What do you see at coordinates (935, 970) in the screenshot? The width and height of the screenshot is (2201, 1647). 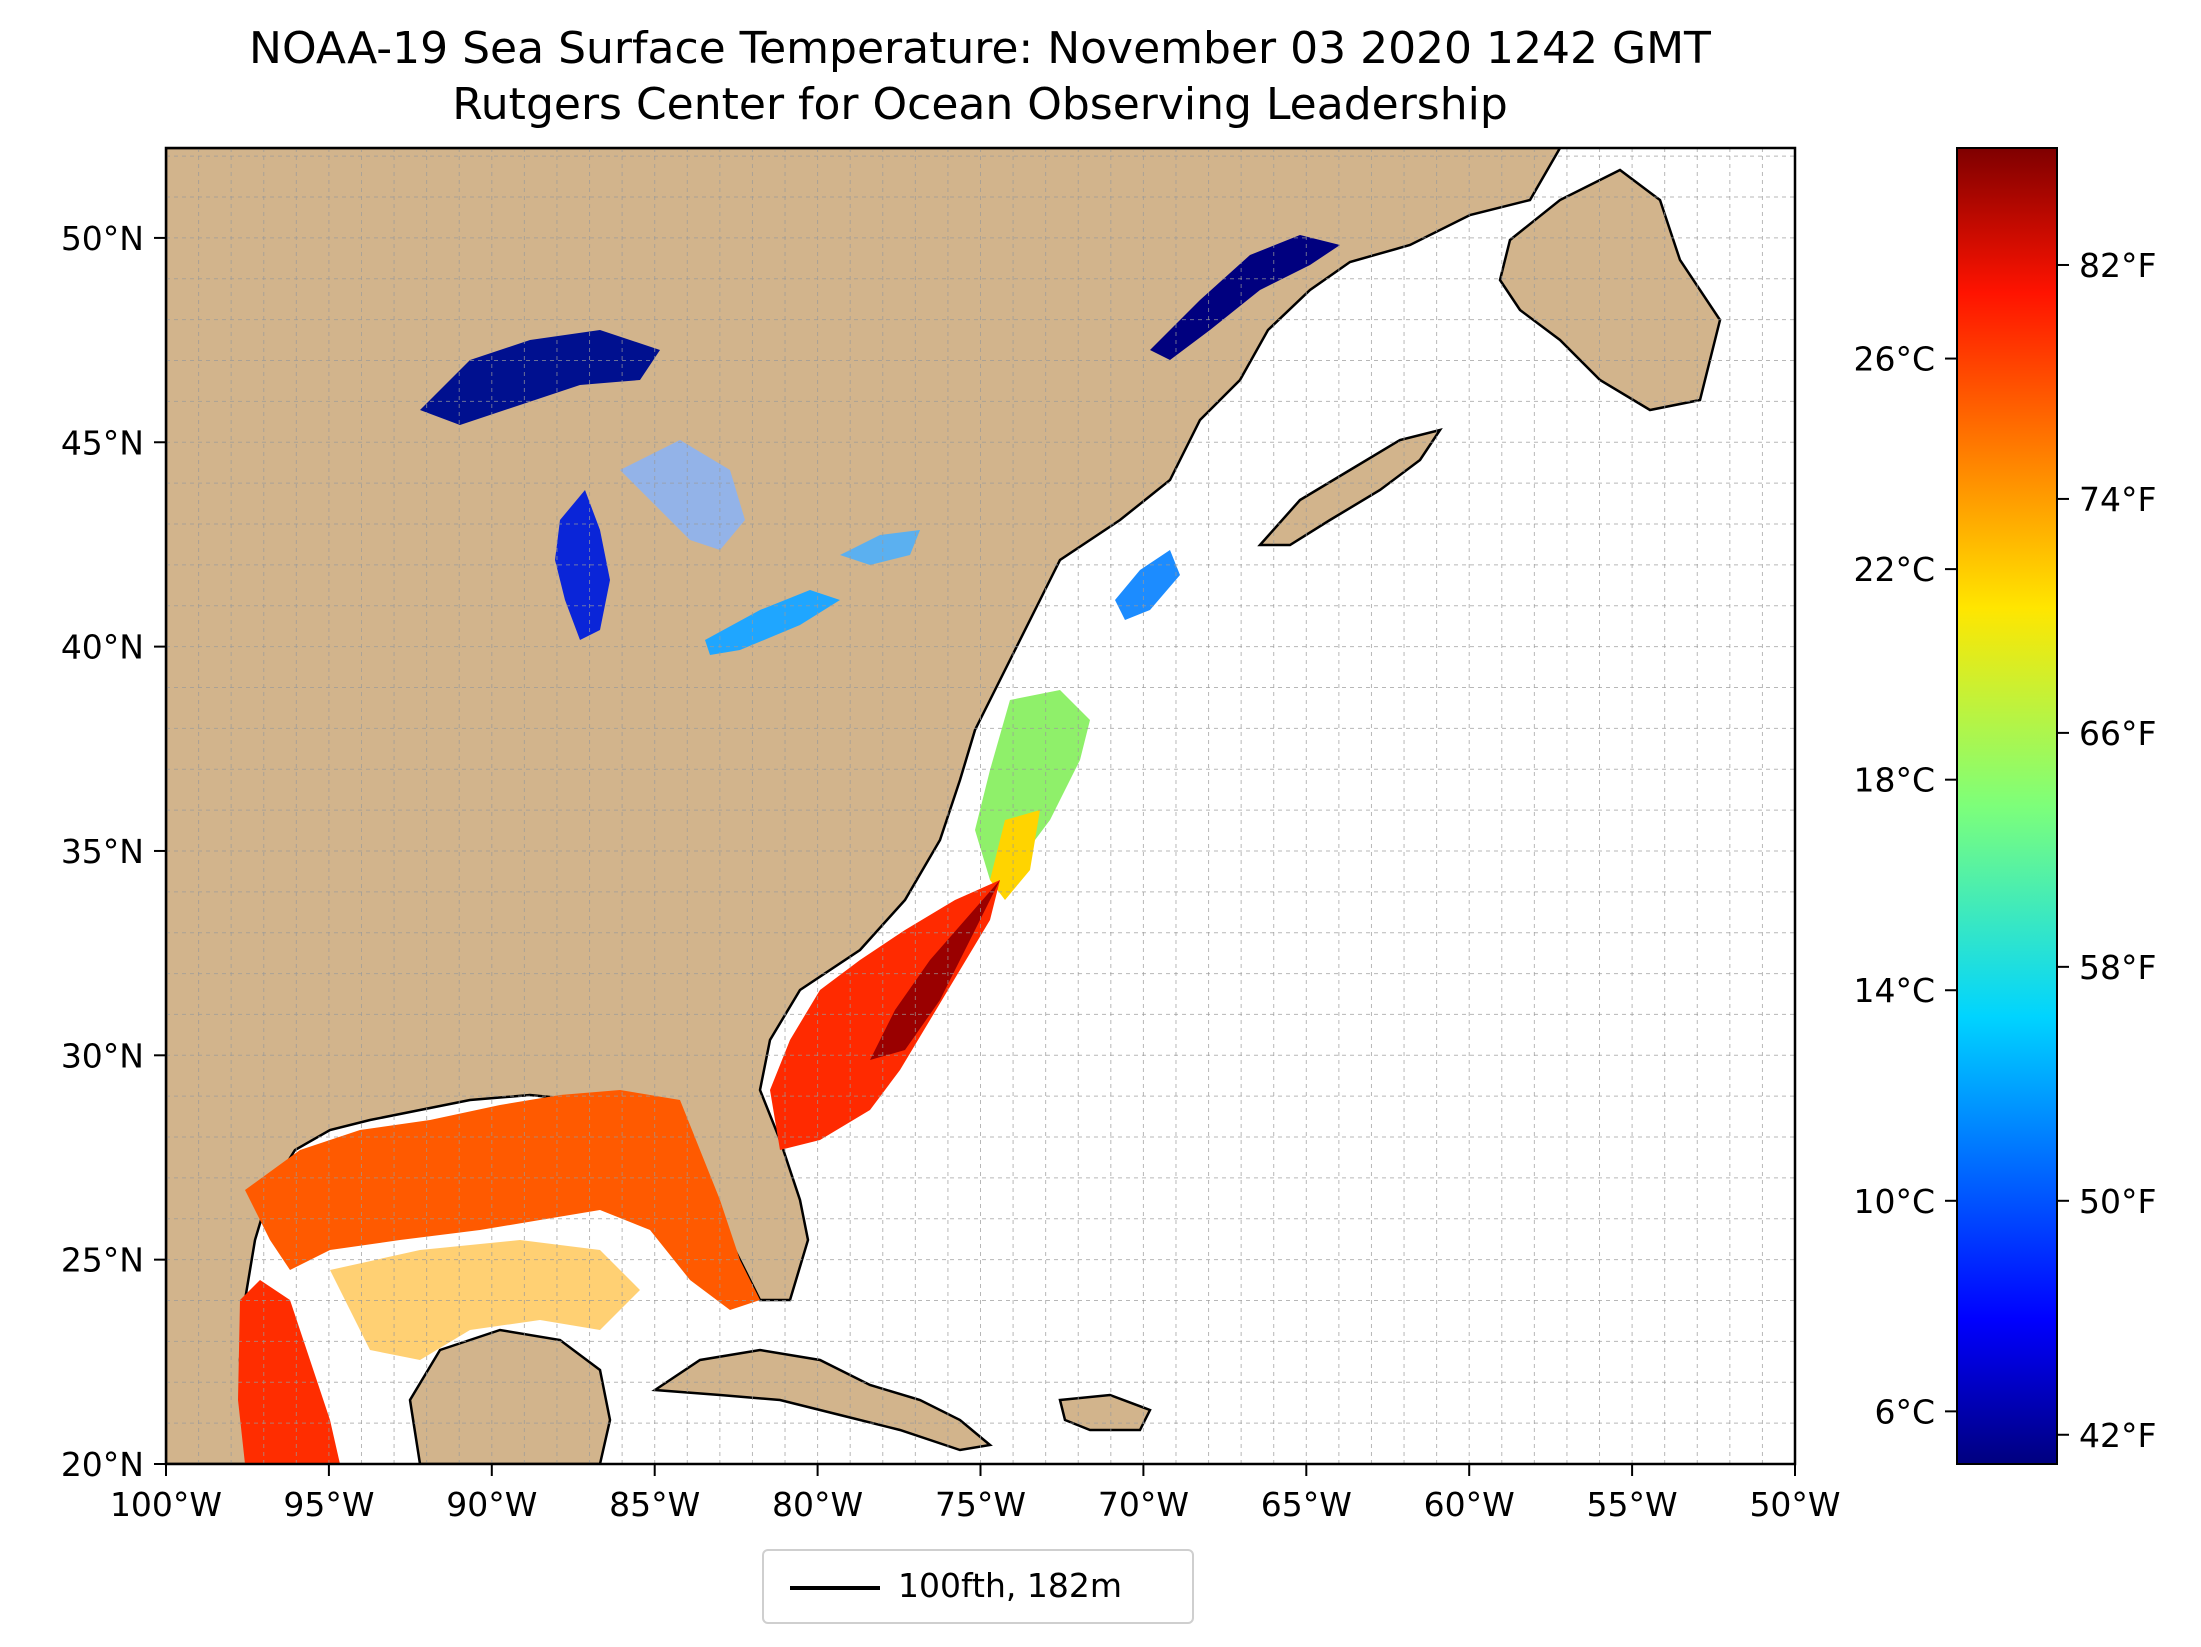 I see `gulf-stream-core` at bounding box center [935, 970].